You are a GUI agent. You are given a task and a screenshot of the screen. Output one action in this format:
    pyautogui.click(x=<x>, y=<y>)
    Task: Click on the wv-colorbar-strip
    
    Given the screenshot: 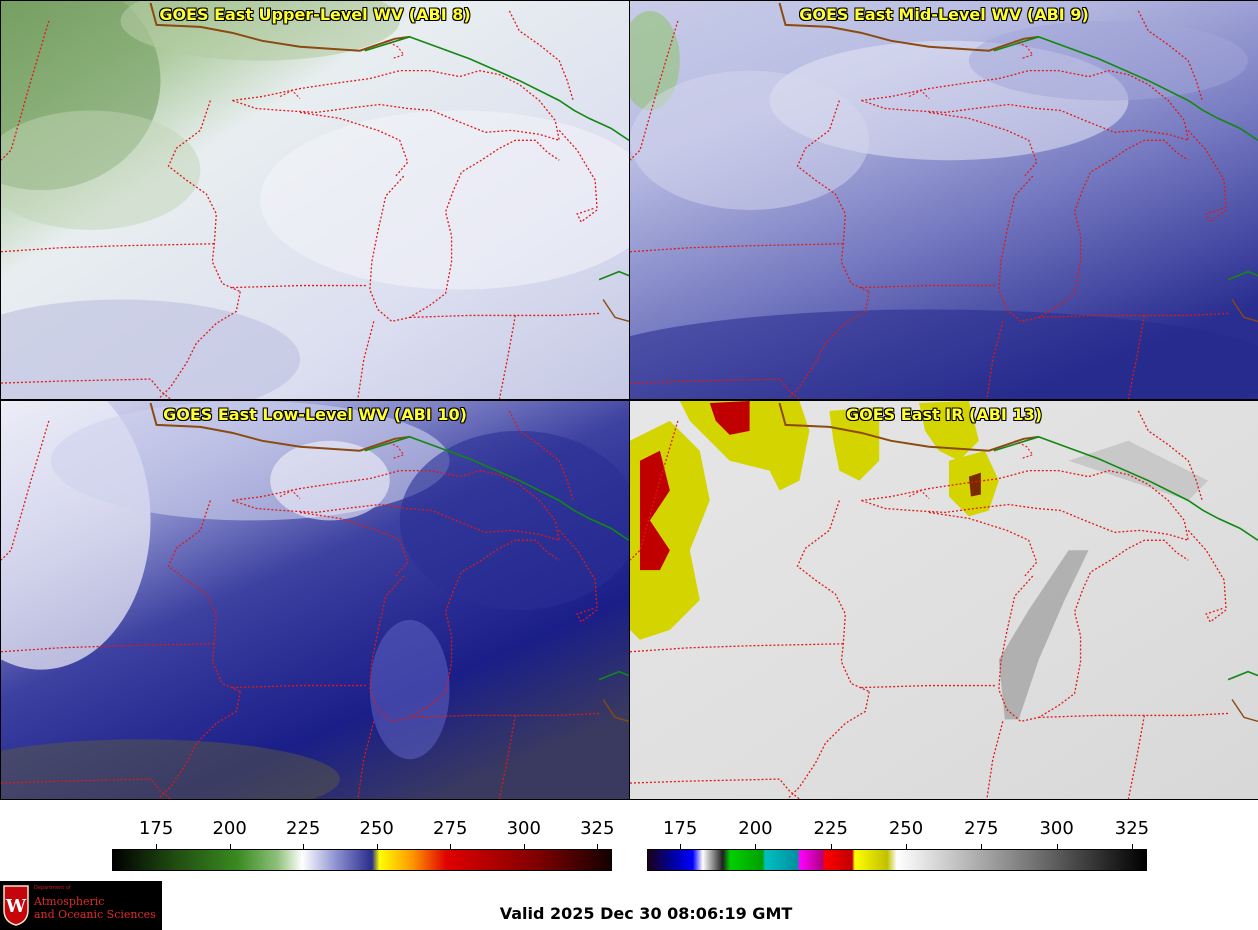 What is the action you would take?
    pyautogui.click(x=362, y=860)
    